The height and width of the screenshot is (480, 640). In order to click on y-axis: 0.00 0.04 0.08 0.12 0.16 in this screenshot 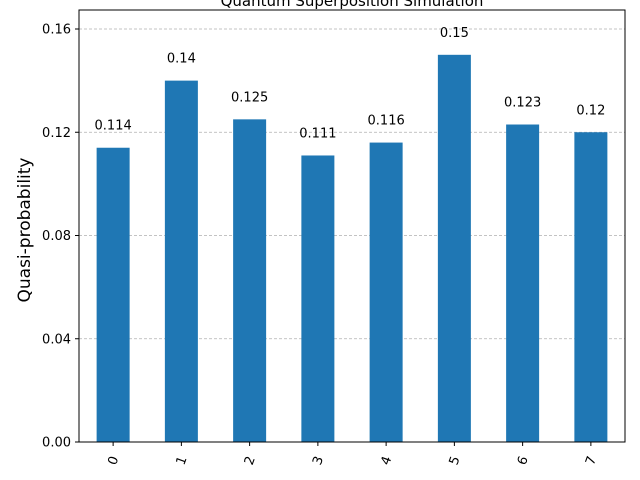, I will do `click(60, 237)`.